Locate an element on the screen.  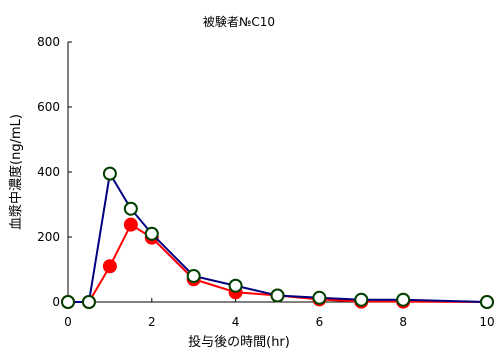
x-tick-label: 2 is located at coordinates (152, 322).